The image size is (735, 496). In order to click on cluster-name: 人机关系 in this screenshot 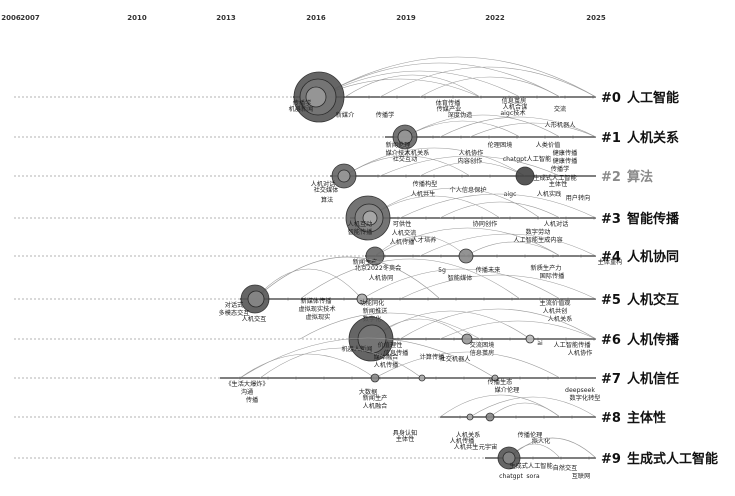, I will do `click(653, 138)`.